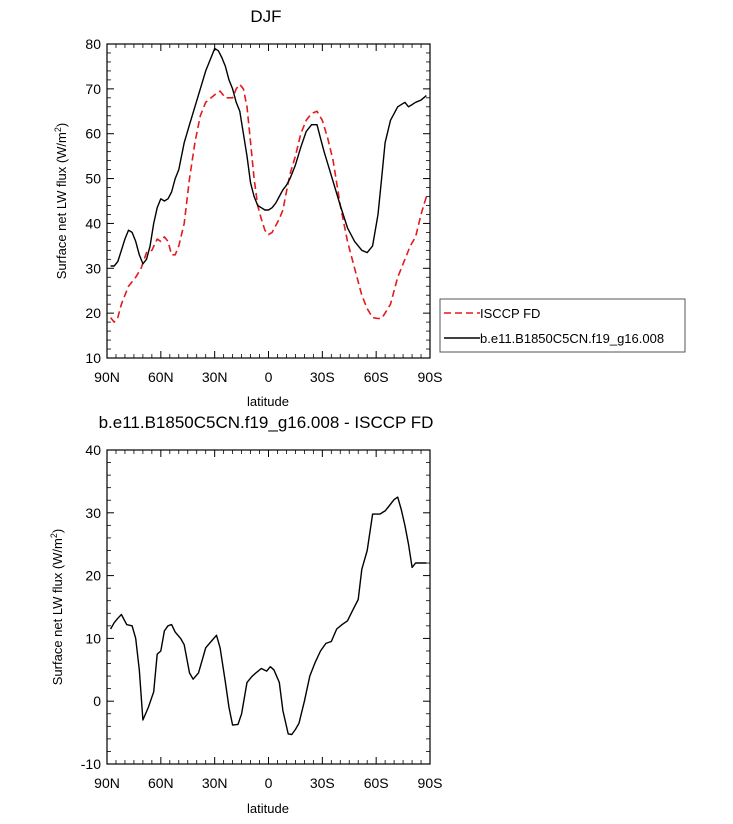  Describe the element at coordinates (268, 401) in the screenshot. I see `top-x-axis-label: latitude` at that location.